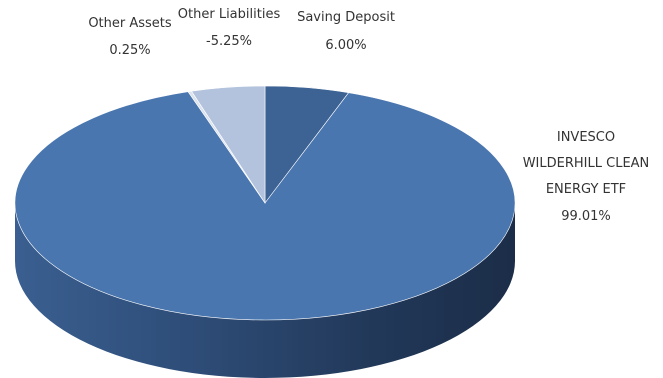  What do you see at coordinates (345, 45) in the screenshot?
I see `slice-label-value: 6.00%` at bounding box center [345, 45].